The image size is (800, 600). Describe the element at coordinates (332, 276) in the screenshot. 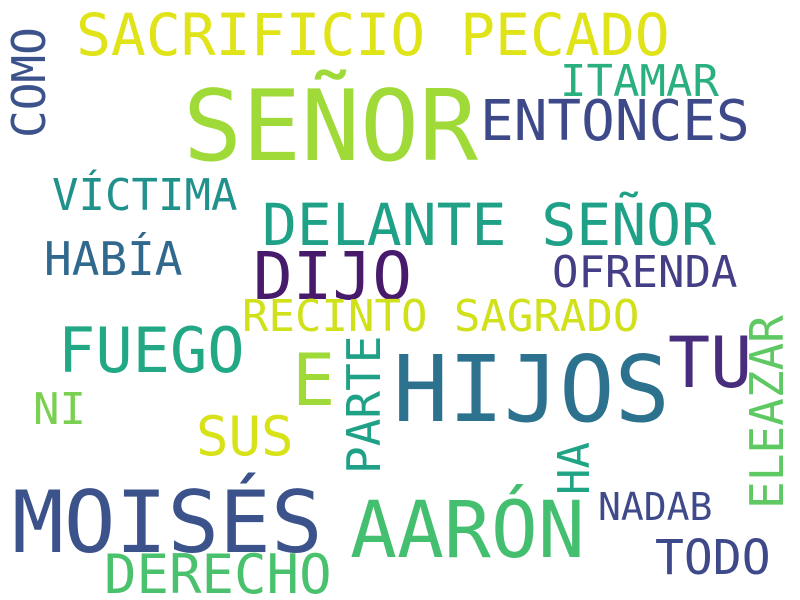

I see `word-dijo: DIJO` at that location.